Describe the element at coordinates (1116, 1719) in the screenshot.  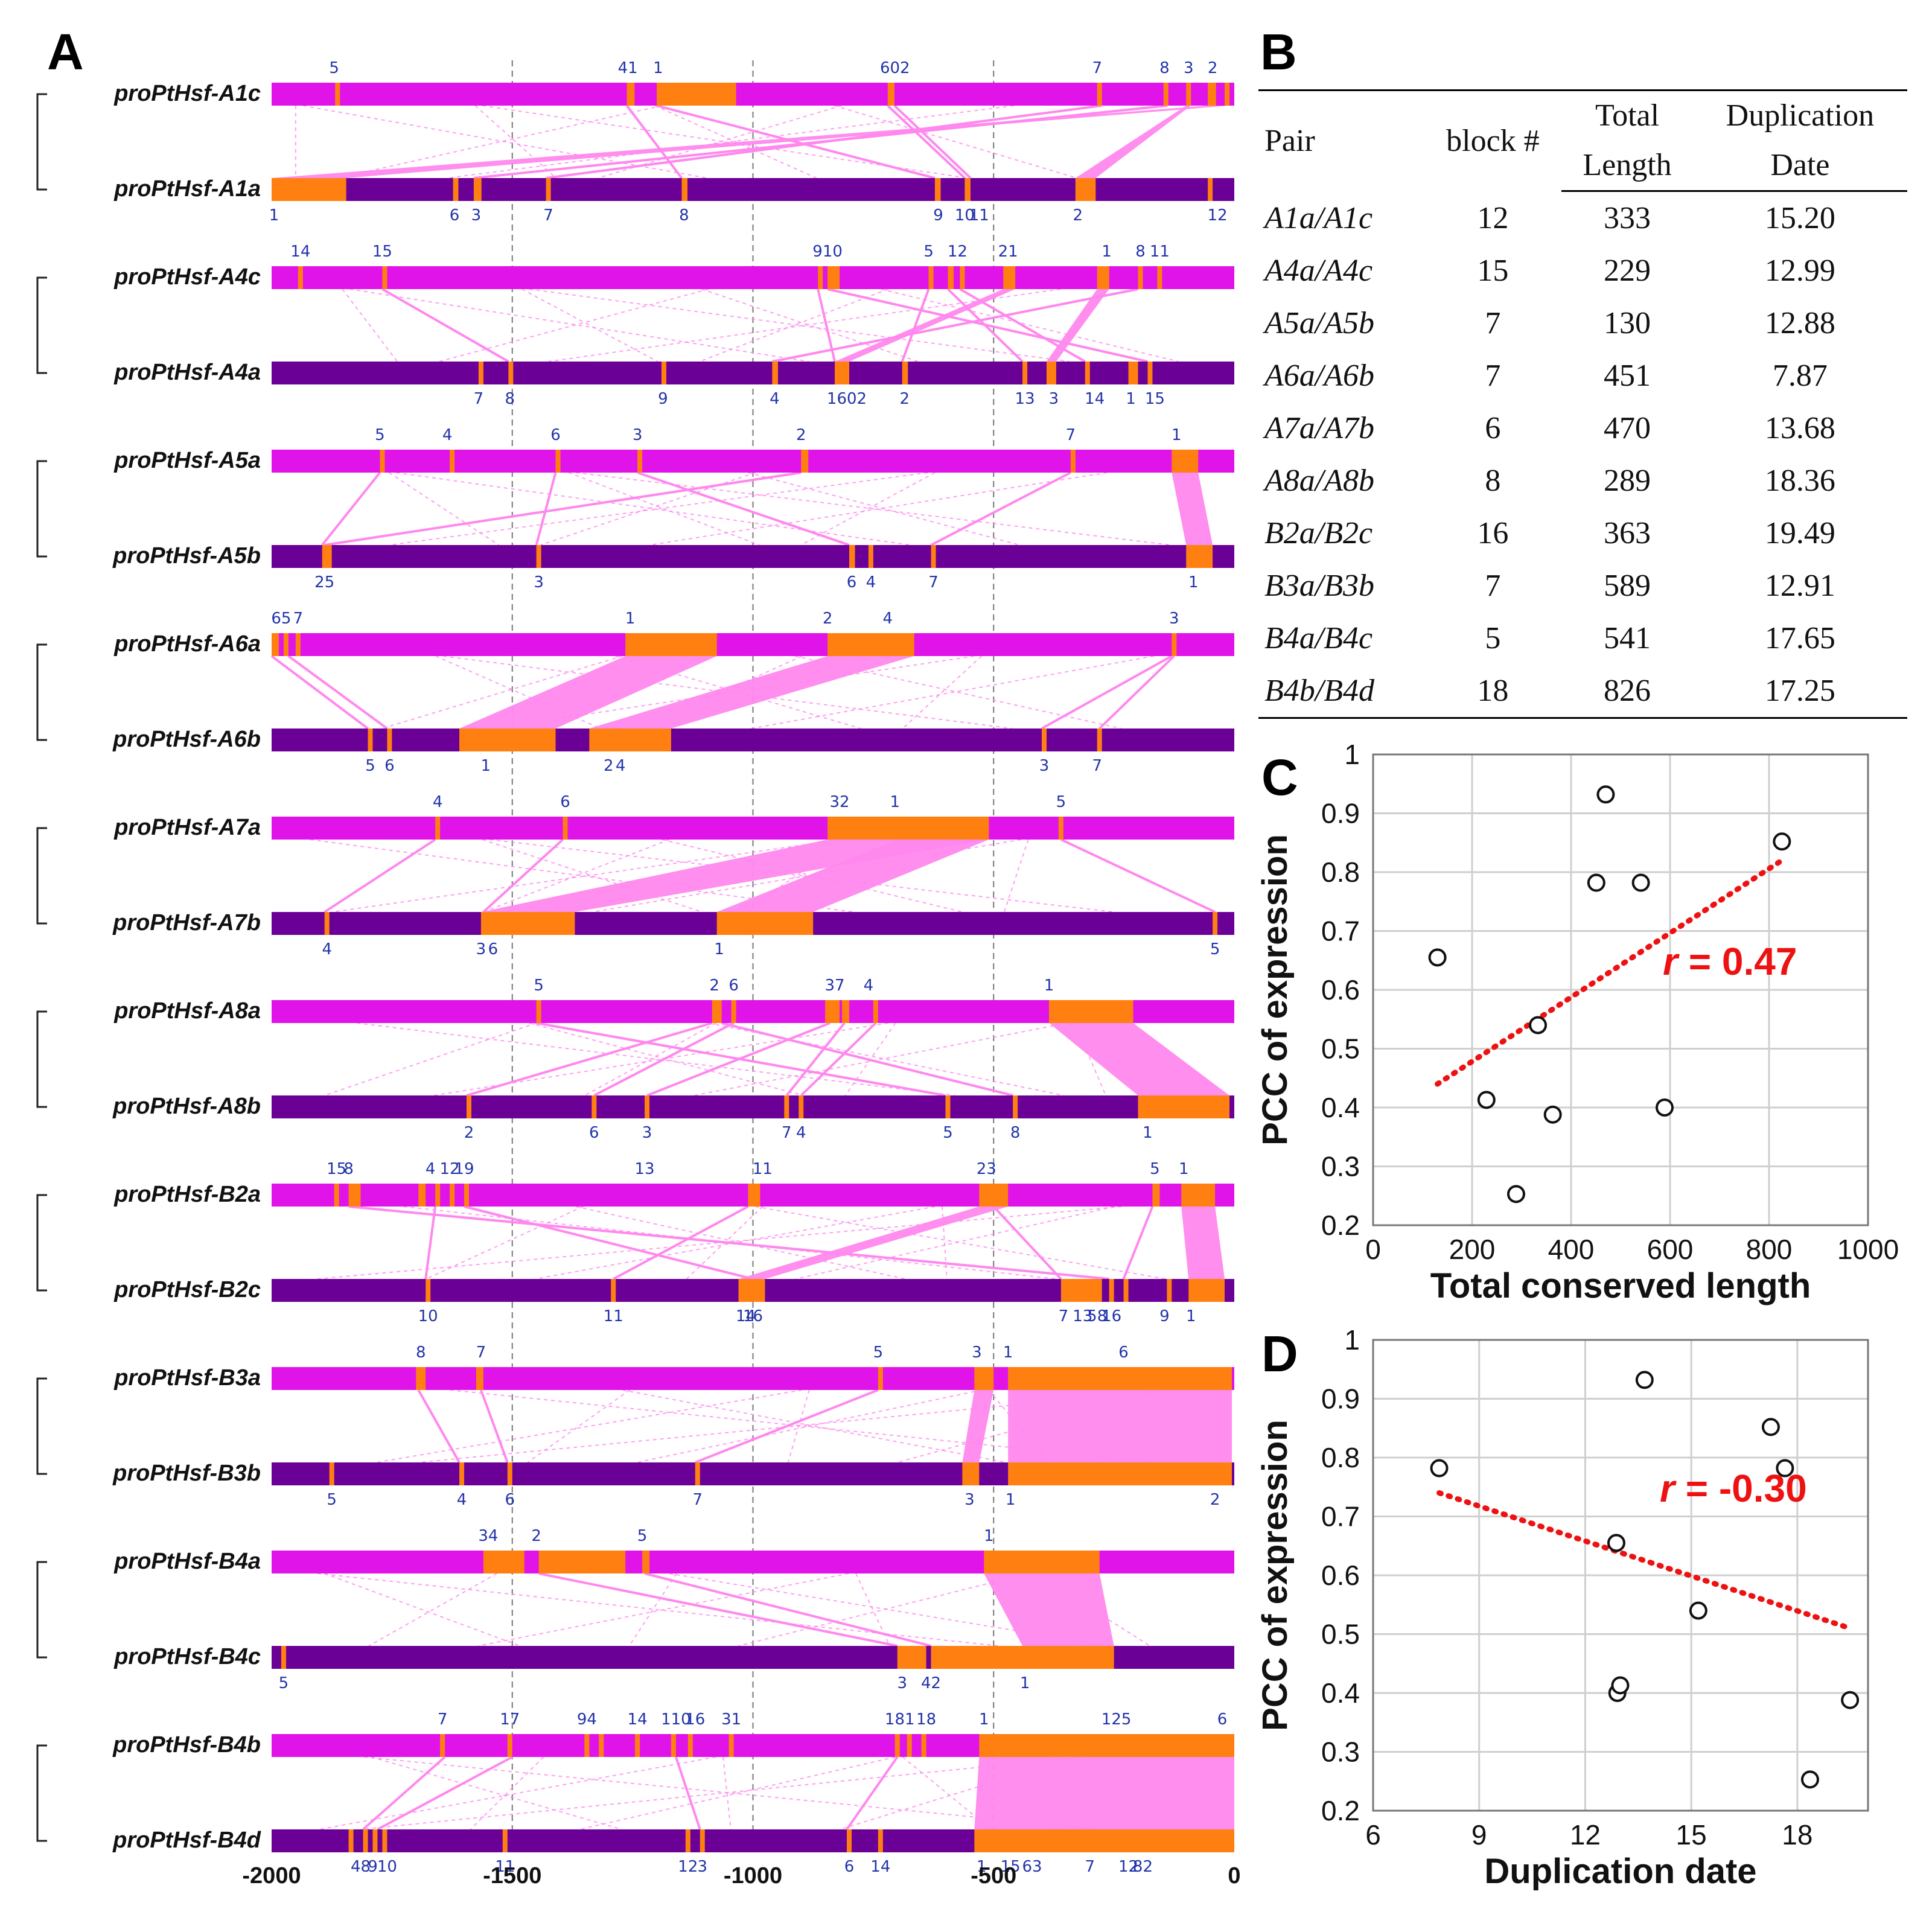
I see `block-number: 125` at that location.